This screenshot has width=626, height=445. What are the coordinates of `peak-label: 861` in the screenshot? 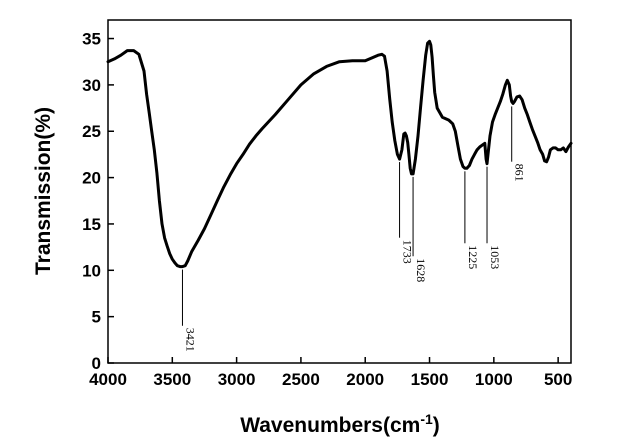 It's located at (520, 173).